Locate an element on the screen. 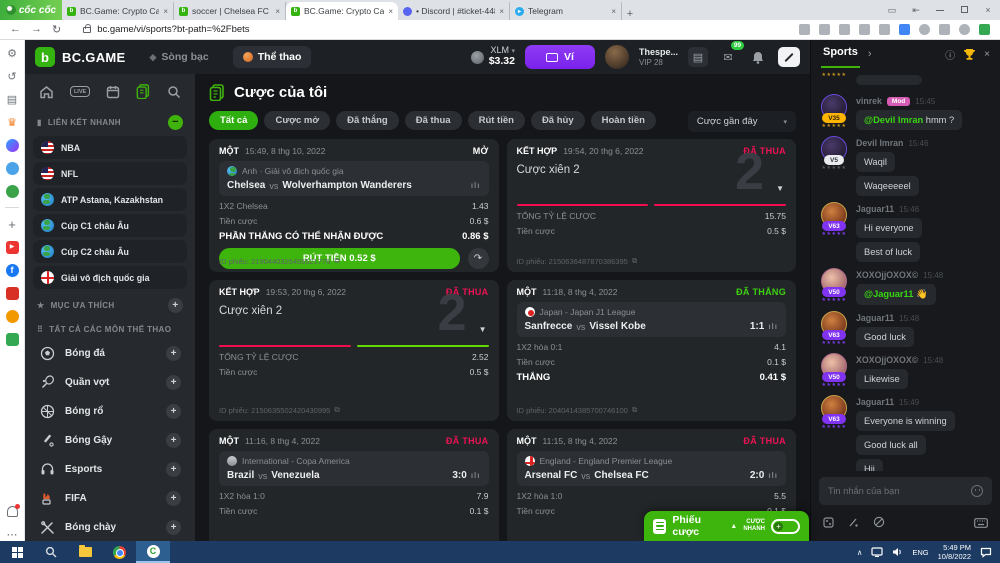 This screenshot has height=563, width=1000. emoji-icon is located at coordinates (977, 491).